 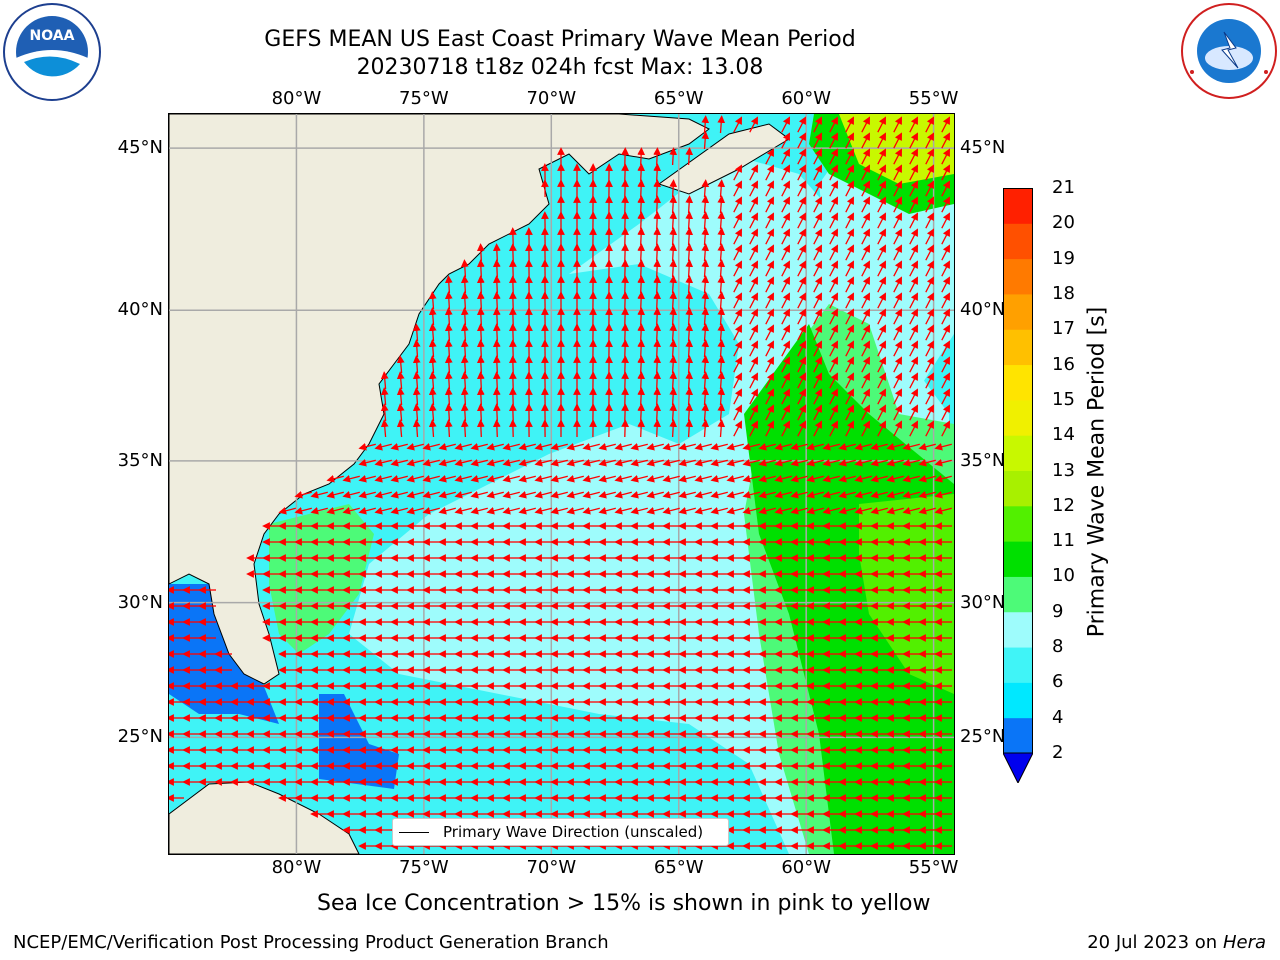 What do you see at coordinates (1018, 559) in the screenshot?
I see `colorbar-bin` at bounding box center [1018, 559].